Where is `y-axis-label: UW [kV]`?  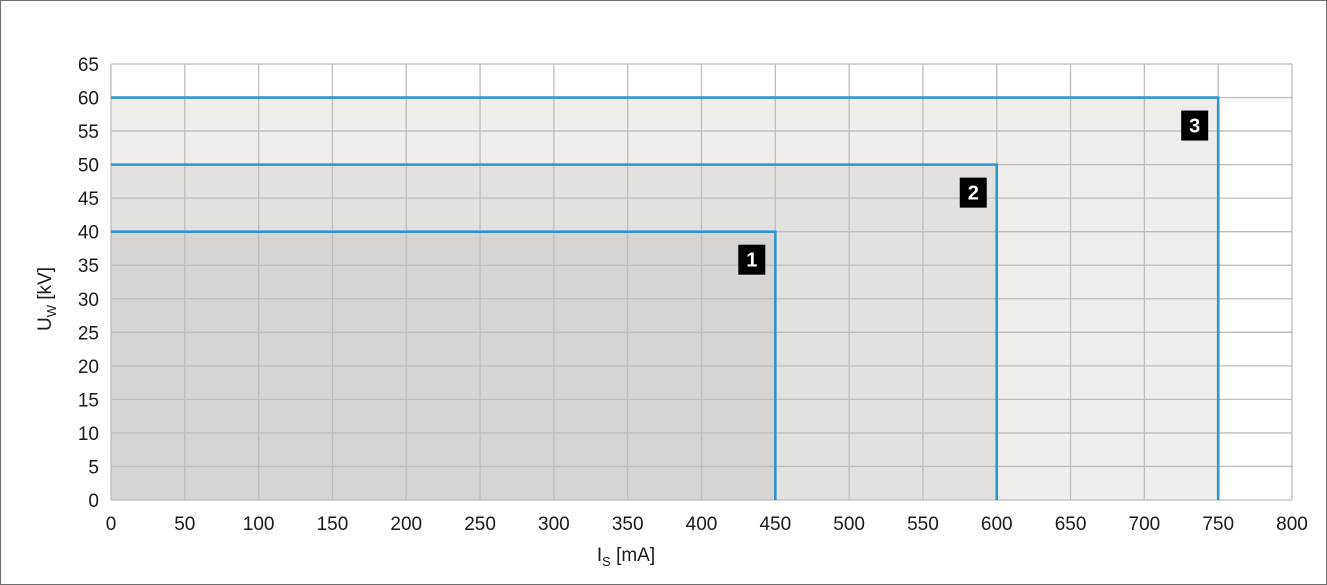
y-axis-label: UW [kV] is located at coordinates (47, 299).